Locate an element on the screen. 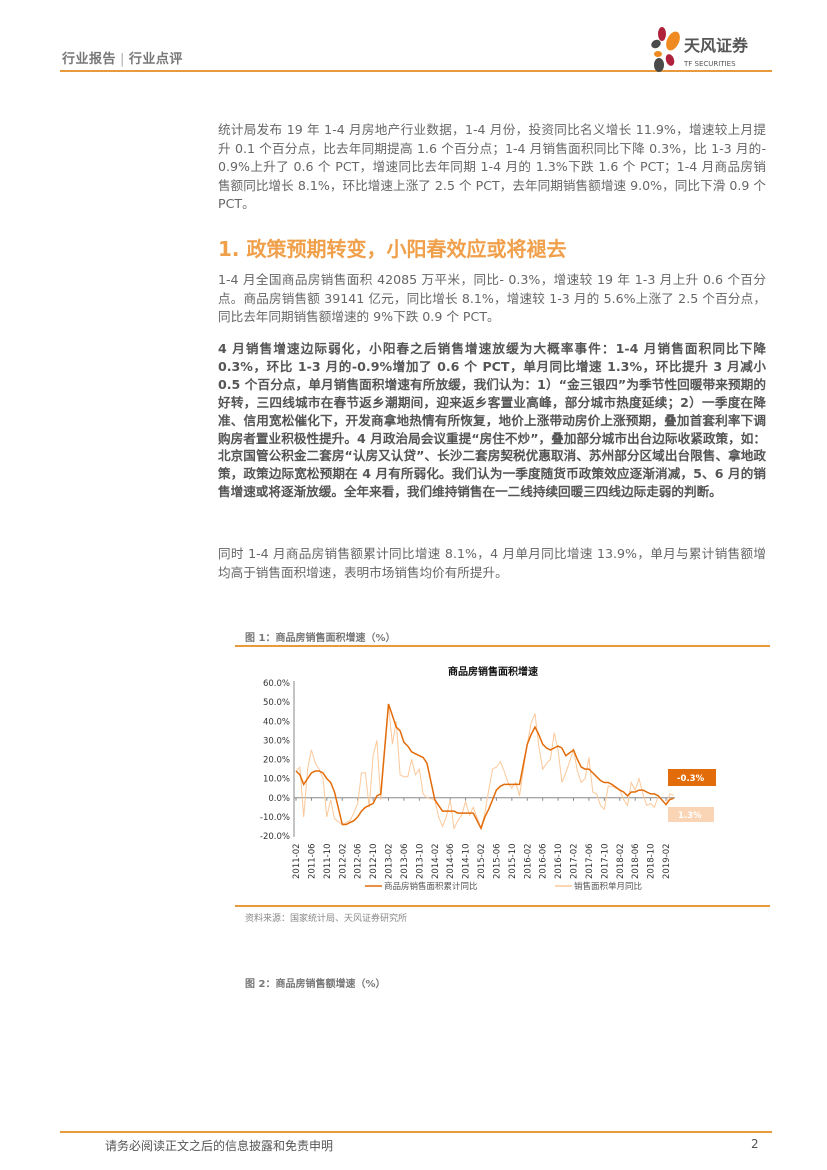 The image size is (827, 1170). x-tick-label: 2017-06 is located at coordinates (590, 861).